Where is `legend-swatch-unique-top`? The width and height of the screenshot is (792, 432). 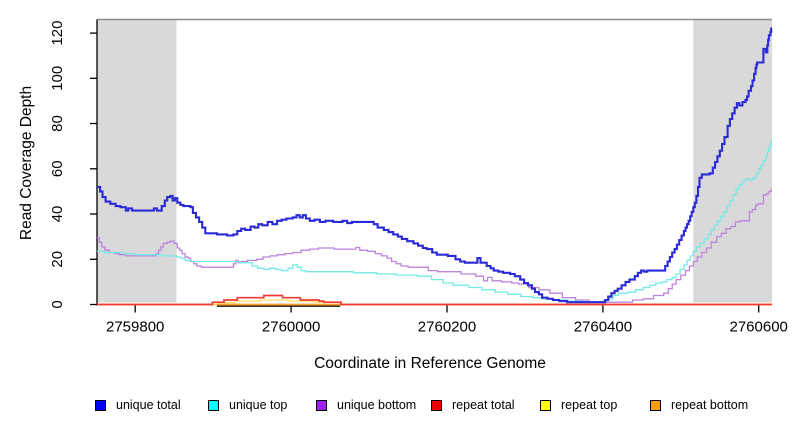
legend-swatch-unique-top is located at coordinates (213, 405).